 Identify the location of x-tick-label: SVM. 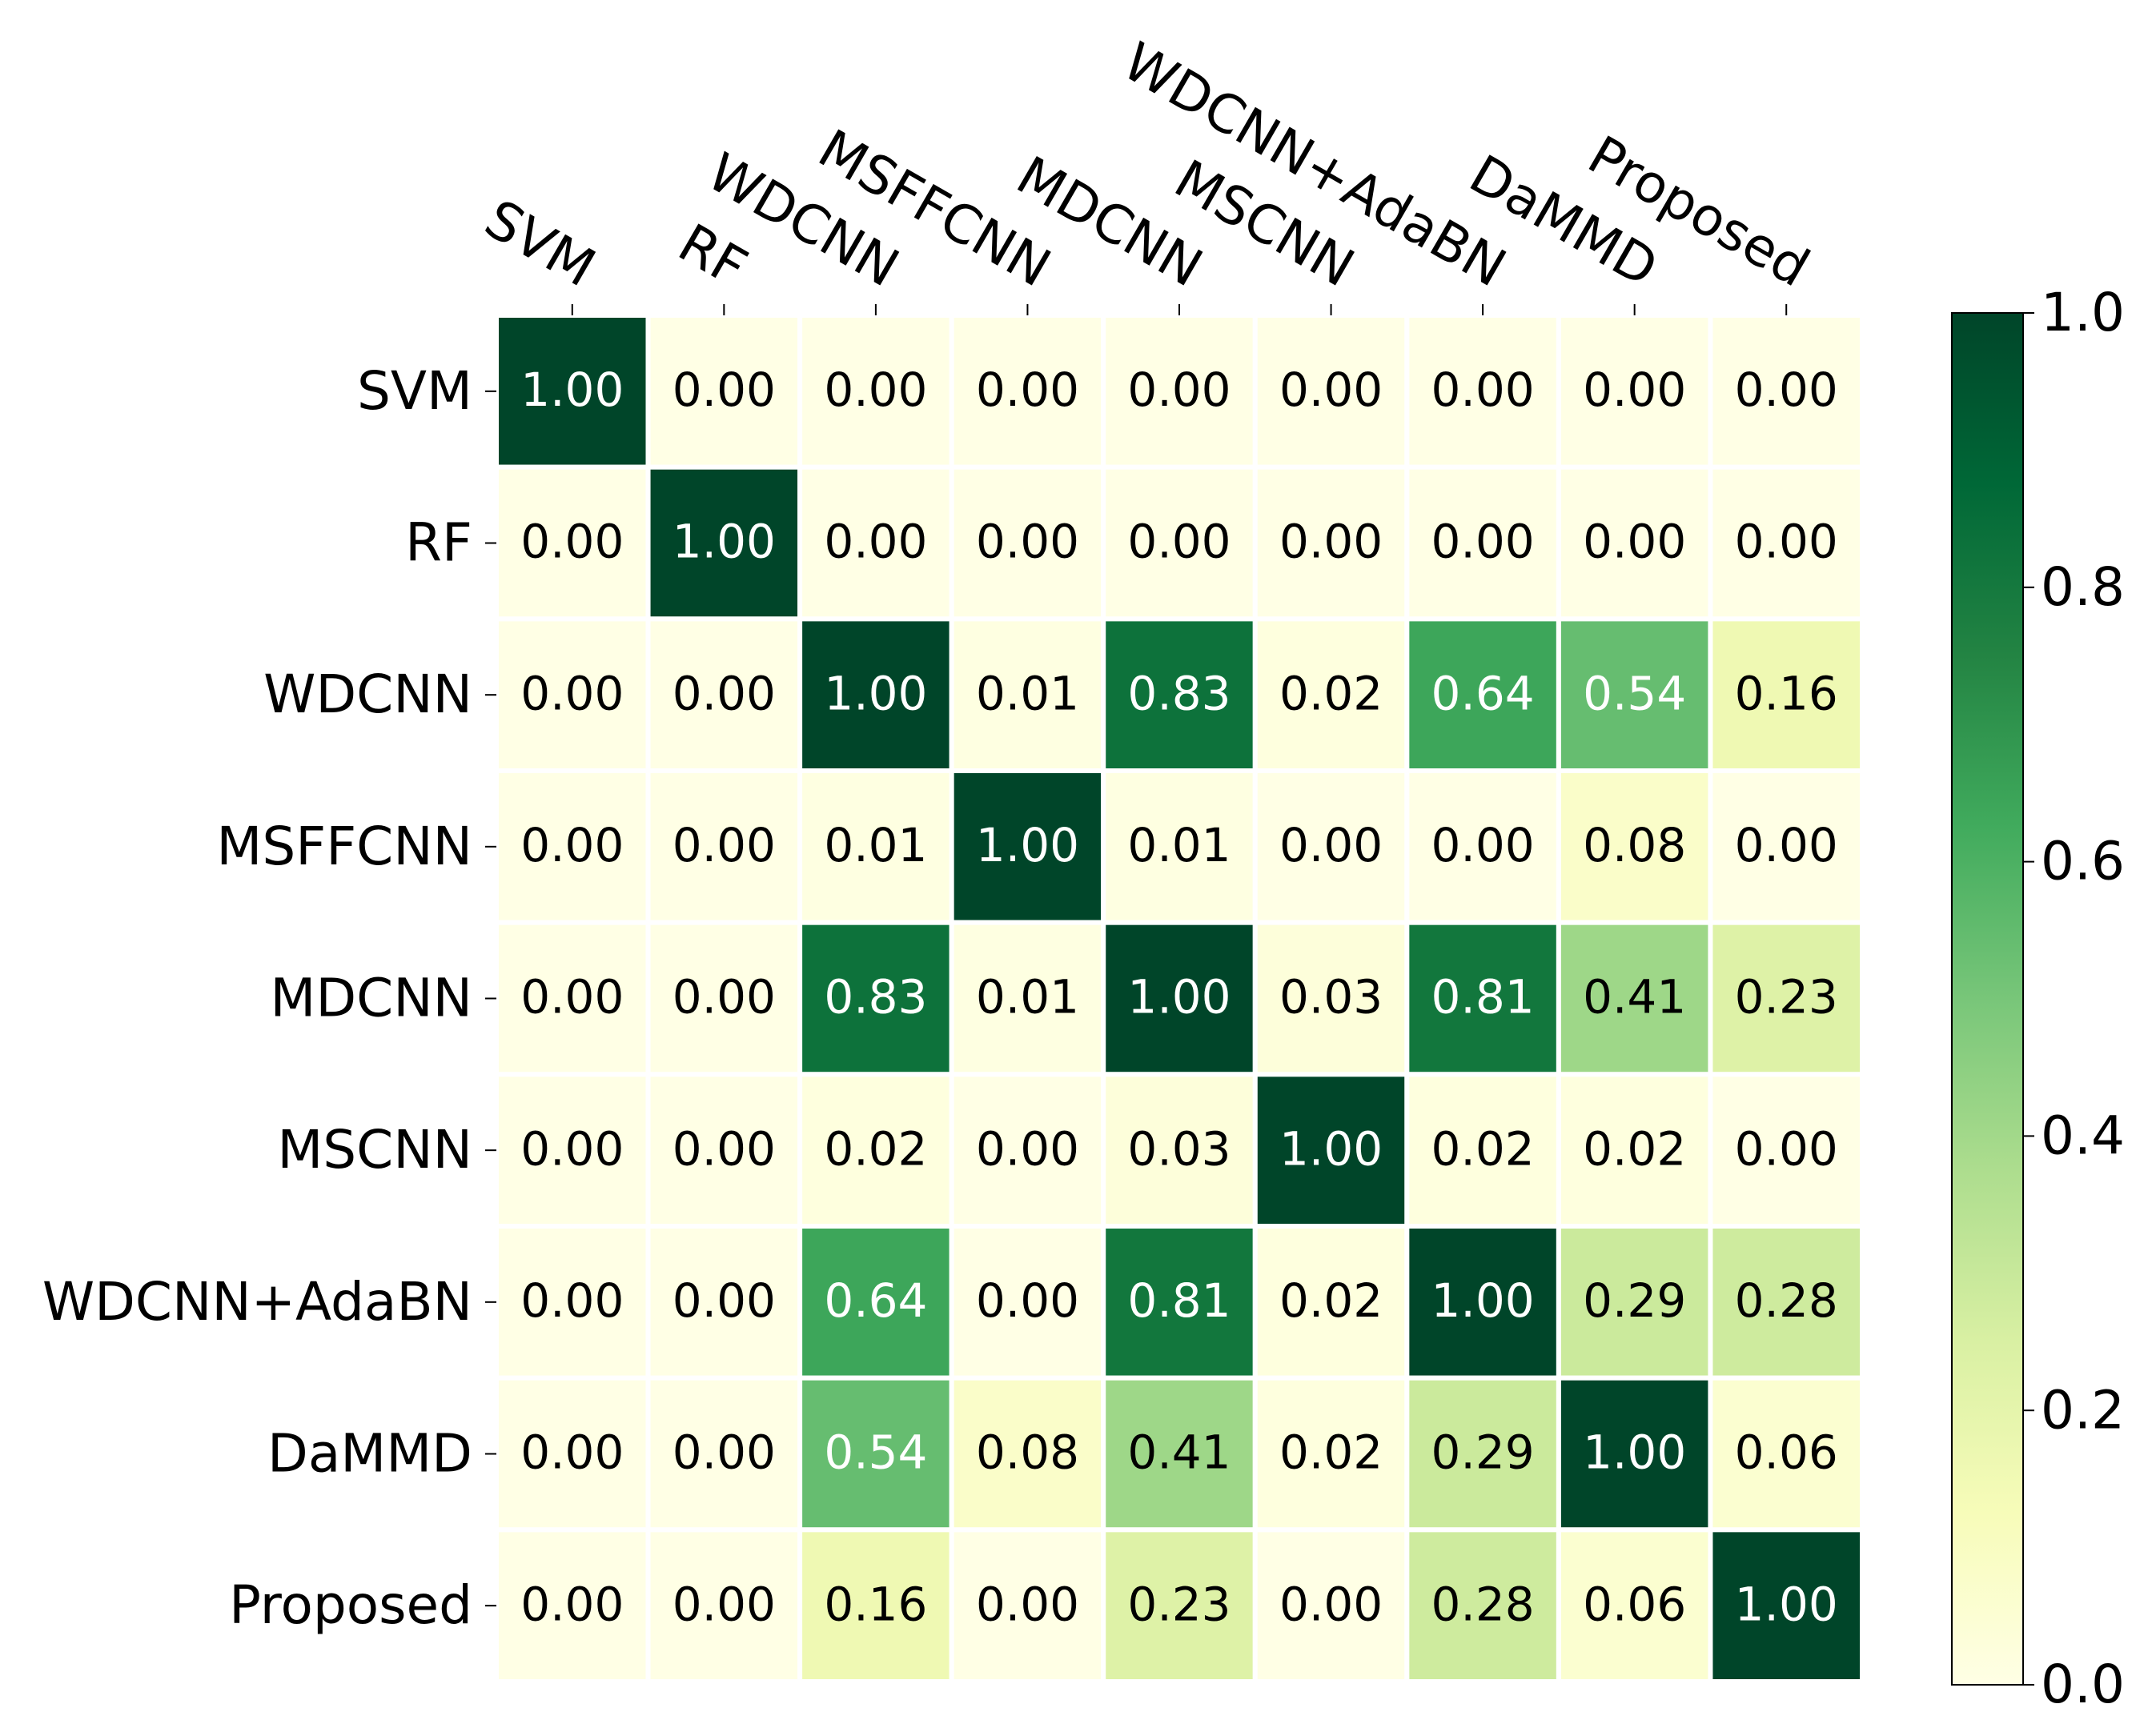
(540, 244).